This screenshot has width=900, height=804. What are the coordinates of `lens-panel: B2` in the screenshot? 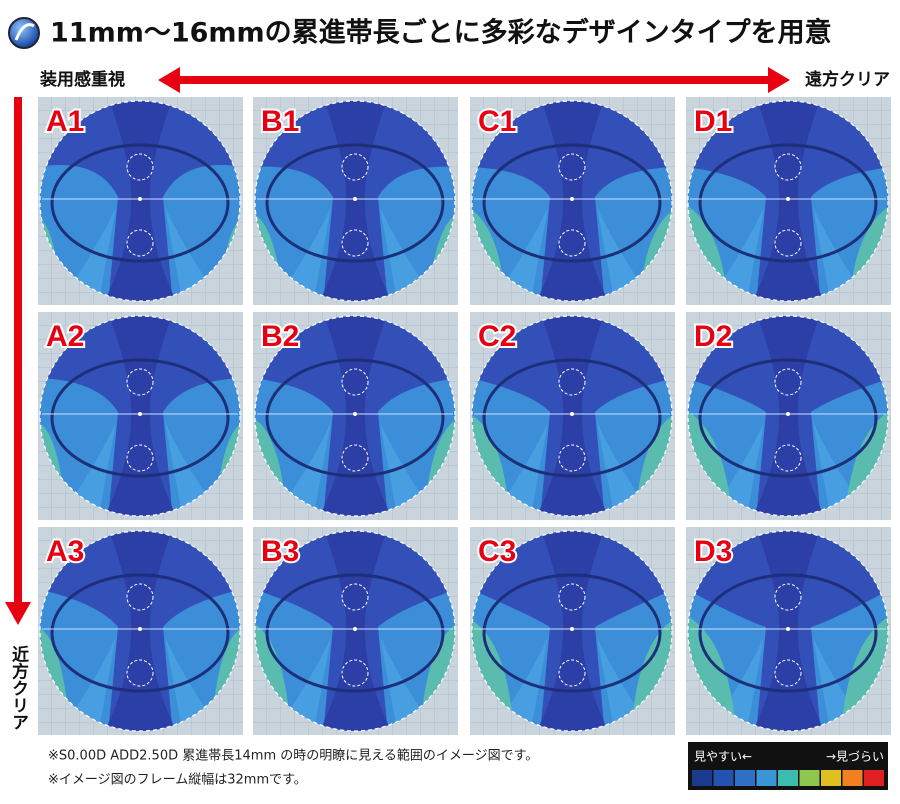 It's located at (355, 416).